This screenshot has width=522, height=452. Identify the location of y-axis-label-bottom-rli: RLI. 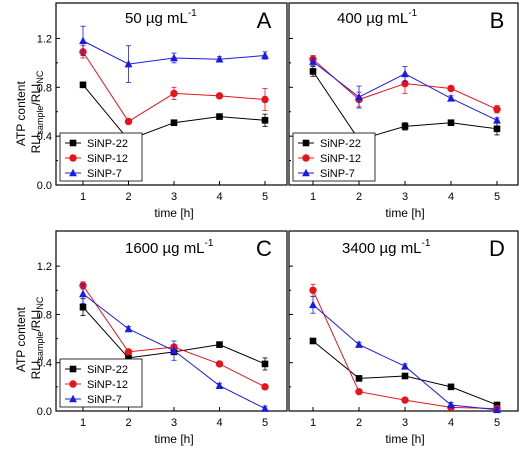
(36, 370).